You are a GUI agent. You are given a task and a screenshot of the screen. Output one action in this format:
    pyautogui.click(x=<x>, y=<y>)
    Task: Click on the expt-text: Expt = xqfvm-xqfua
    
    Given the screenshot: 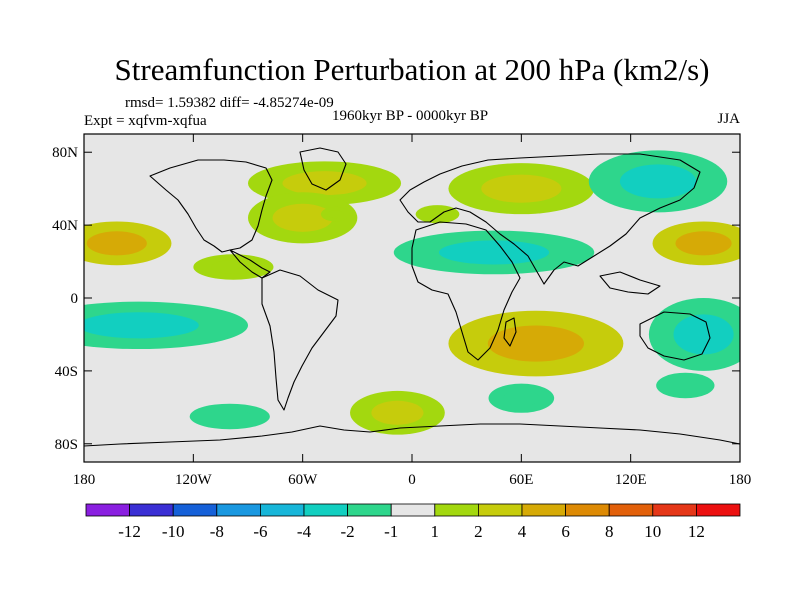 What is the action you would take?
    pyautogui.click(x=145, y=121)
    